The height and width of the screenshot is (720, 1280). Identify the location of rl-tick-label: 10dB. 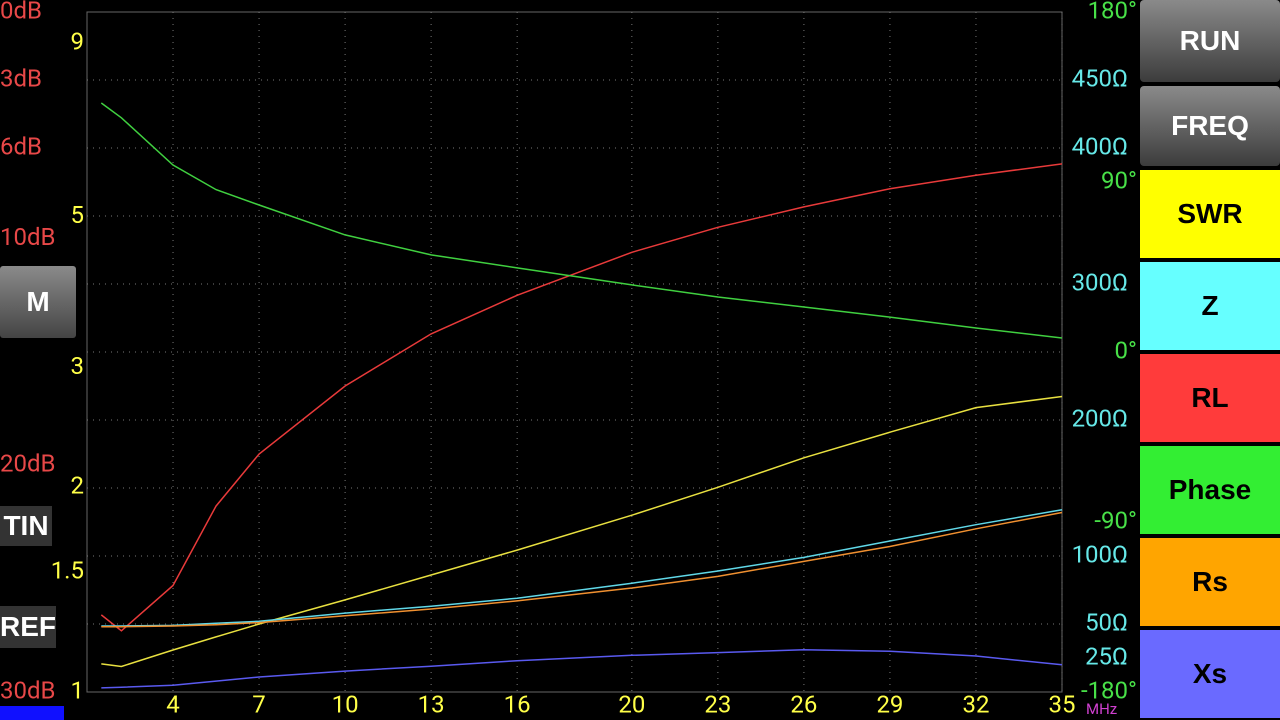
(27, 237).